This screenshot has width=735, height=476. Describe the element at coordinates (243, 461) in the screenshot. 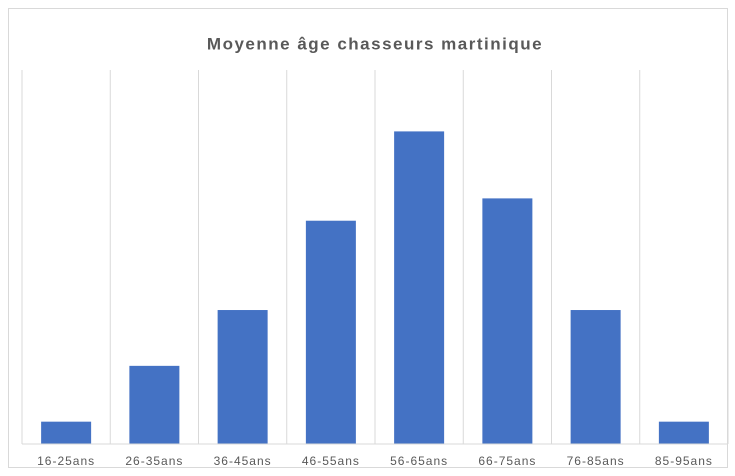

I see `x-tick-label: 36-45ans` at that location.